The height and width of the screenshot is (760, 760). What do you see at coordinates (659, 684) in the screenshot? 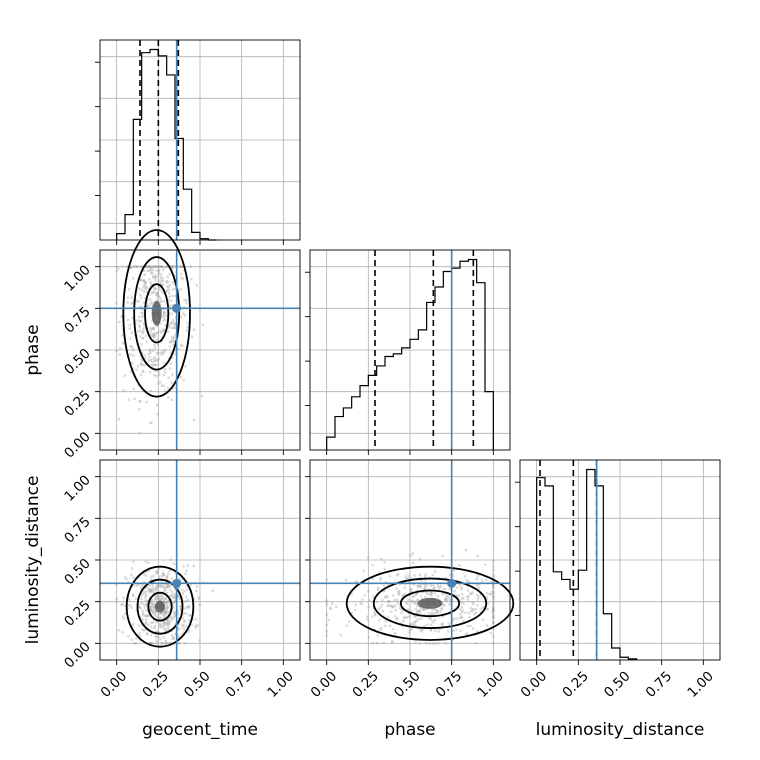
I see `xtick-label-diag-2-3: 0.75` at bounding box center [659, 684].